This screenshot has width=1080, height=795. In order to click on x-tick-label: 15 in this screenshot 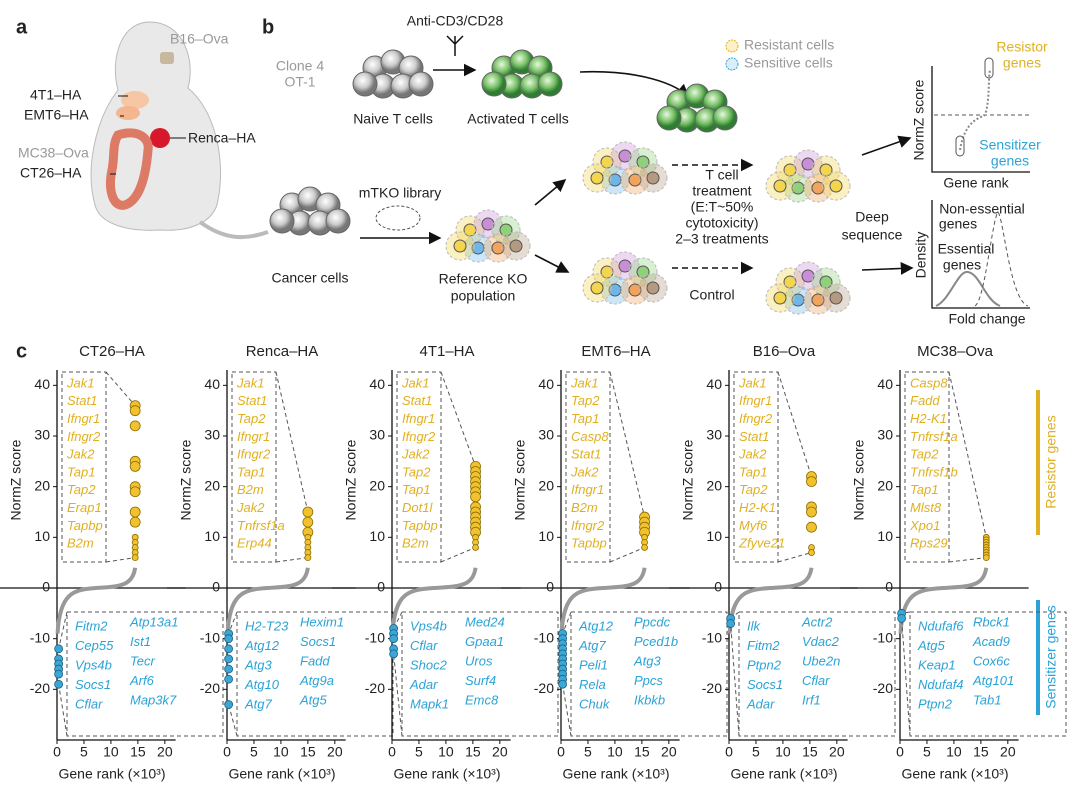, I will do `click(642, 752)`.